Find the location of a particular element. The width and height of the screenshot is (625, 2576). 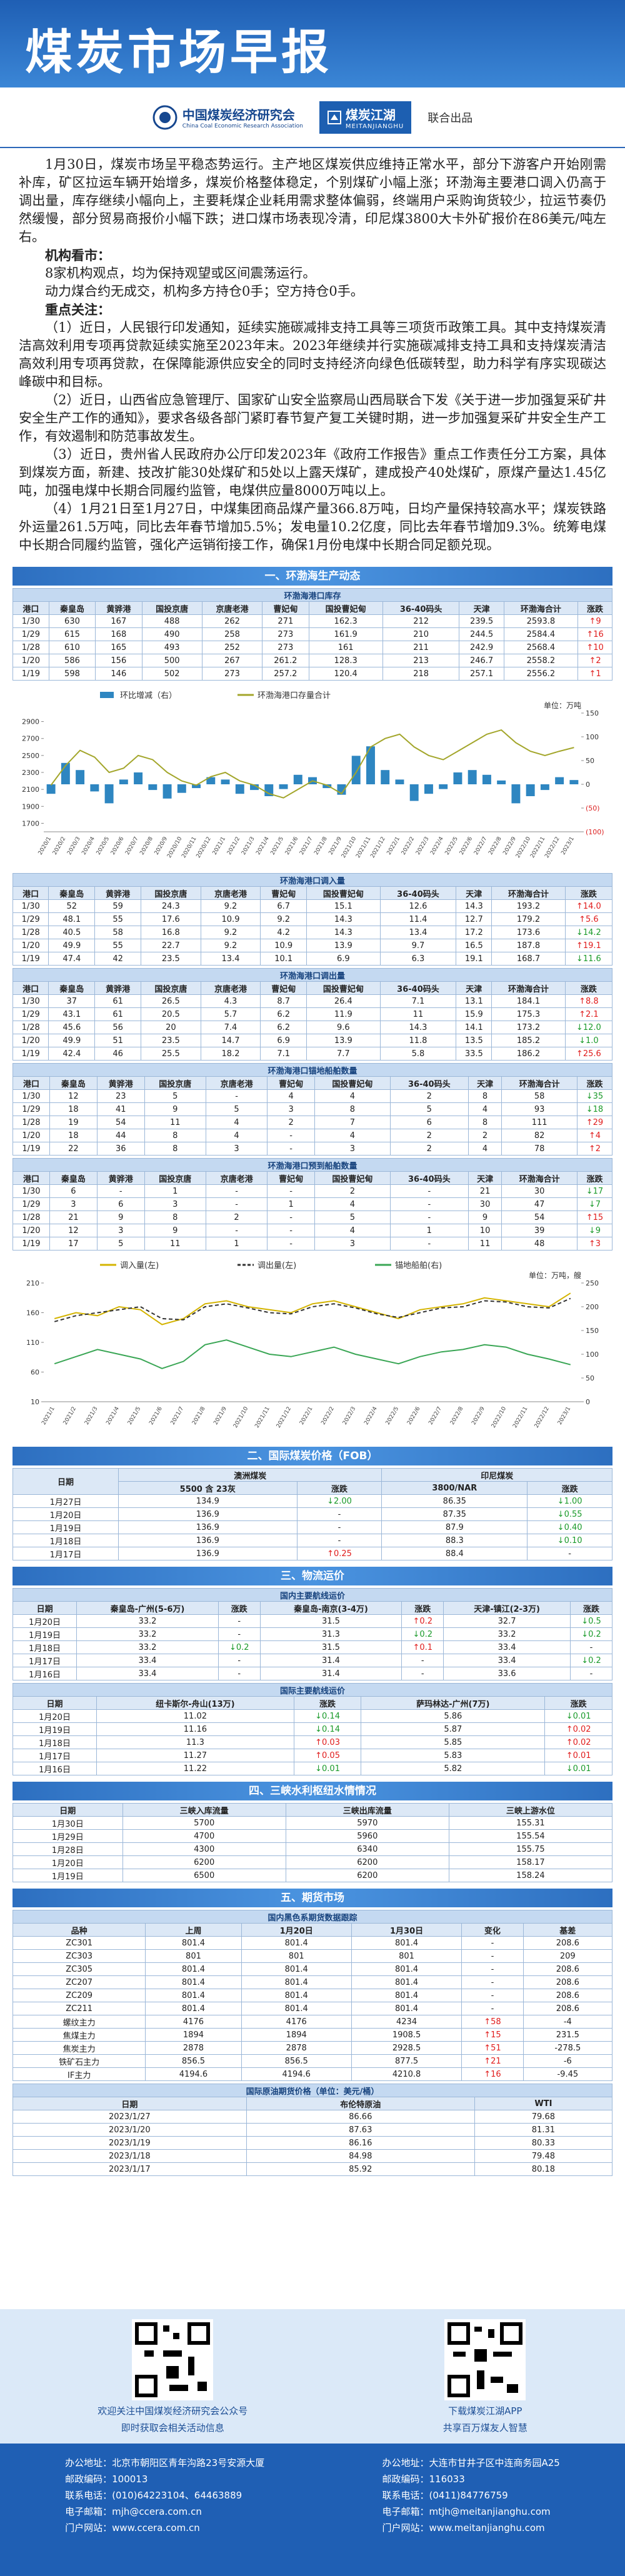

y-tick-label: 2900 is located at coordinates (31, 722).